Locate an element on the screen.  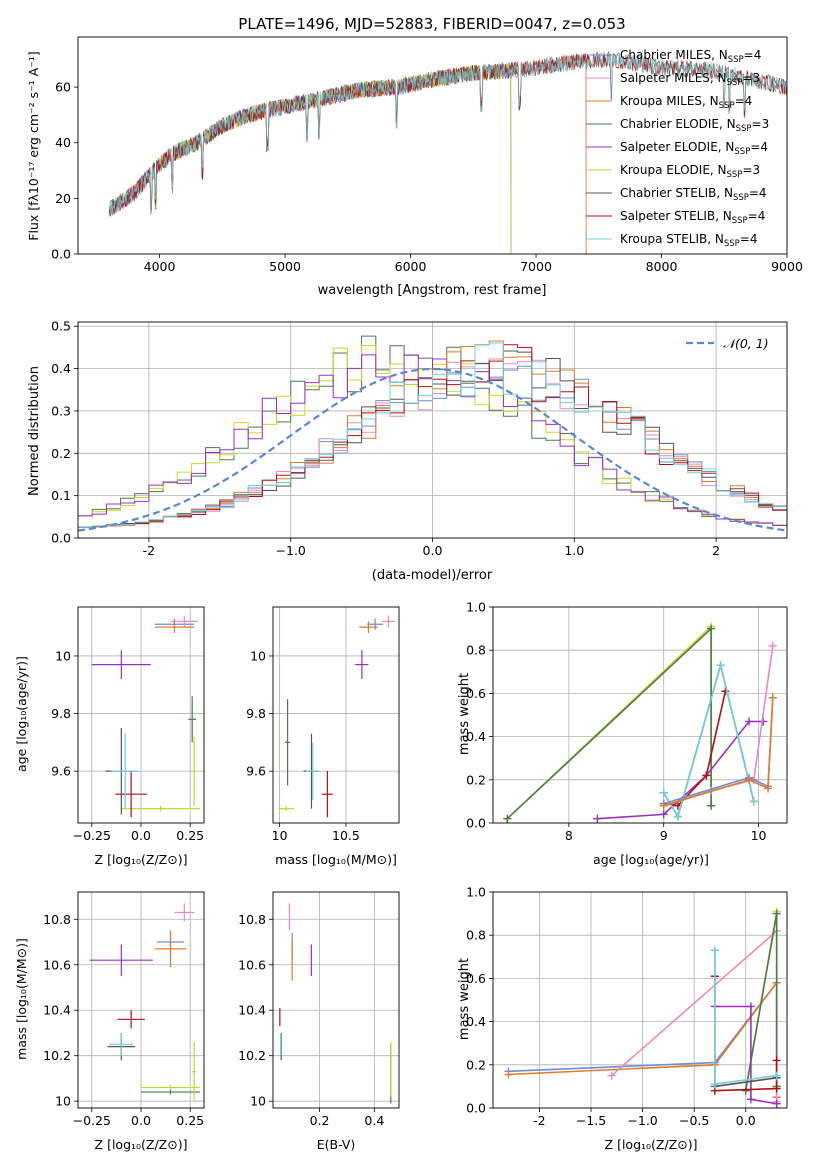
age-vs-mass-plot: 10 10.5 9.6 9.8 10 is located at coordinates (323, 724).